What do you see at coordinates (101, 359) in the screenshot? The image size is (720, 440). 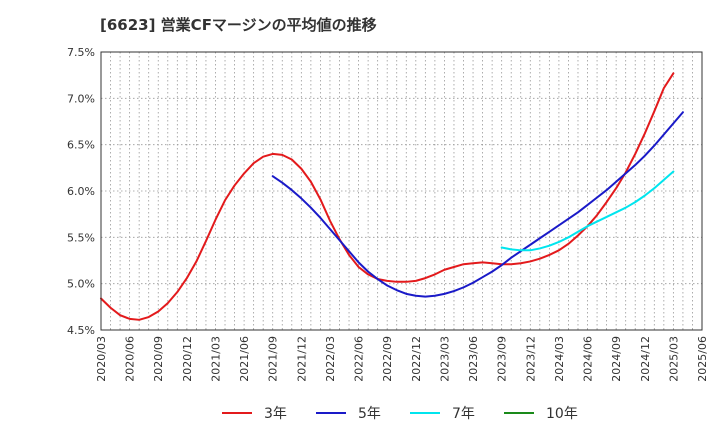 I see `x-tick-label: 2020/03` at bounding box center [101, 359].